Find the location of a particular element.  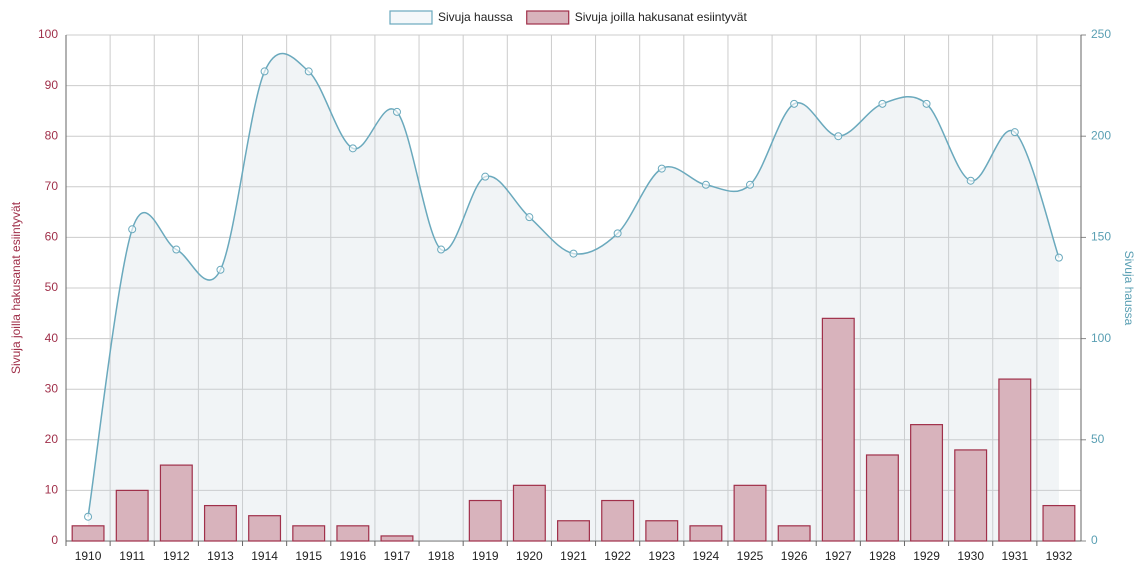

x-tick-label: 1930 is located at coordinates (970, 556).